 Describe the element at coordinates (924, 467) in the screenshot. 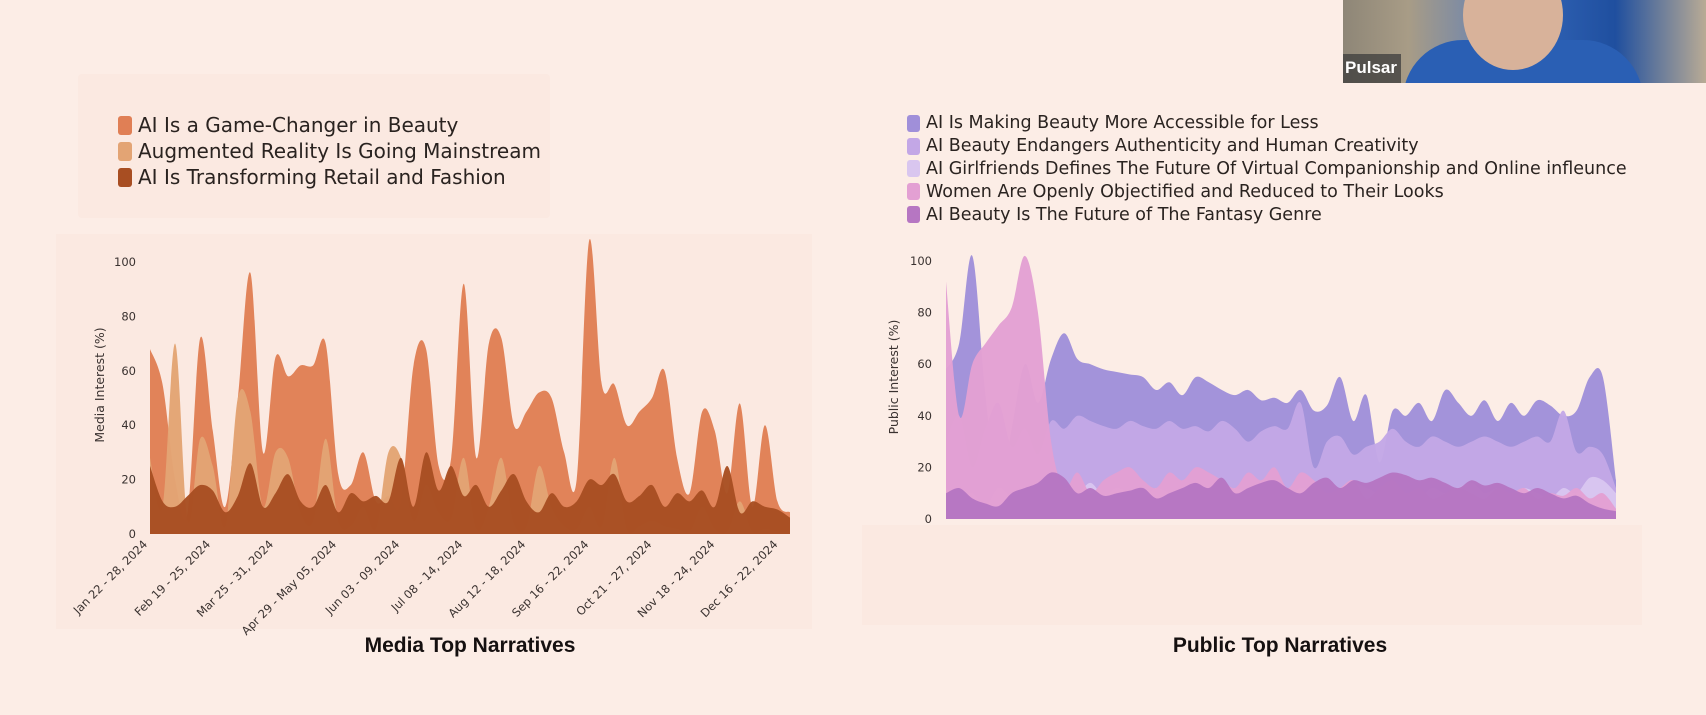

I see `public-y-tick-label: 20` at that location.